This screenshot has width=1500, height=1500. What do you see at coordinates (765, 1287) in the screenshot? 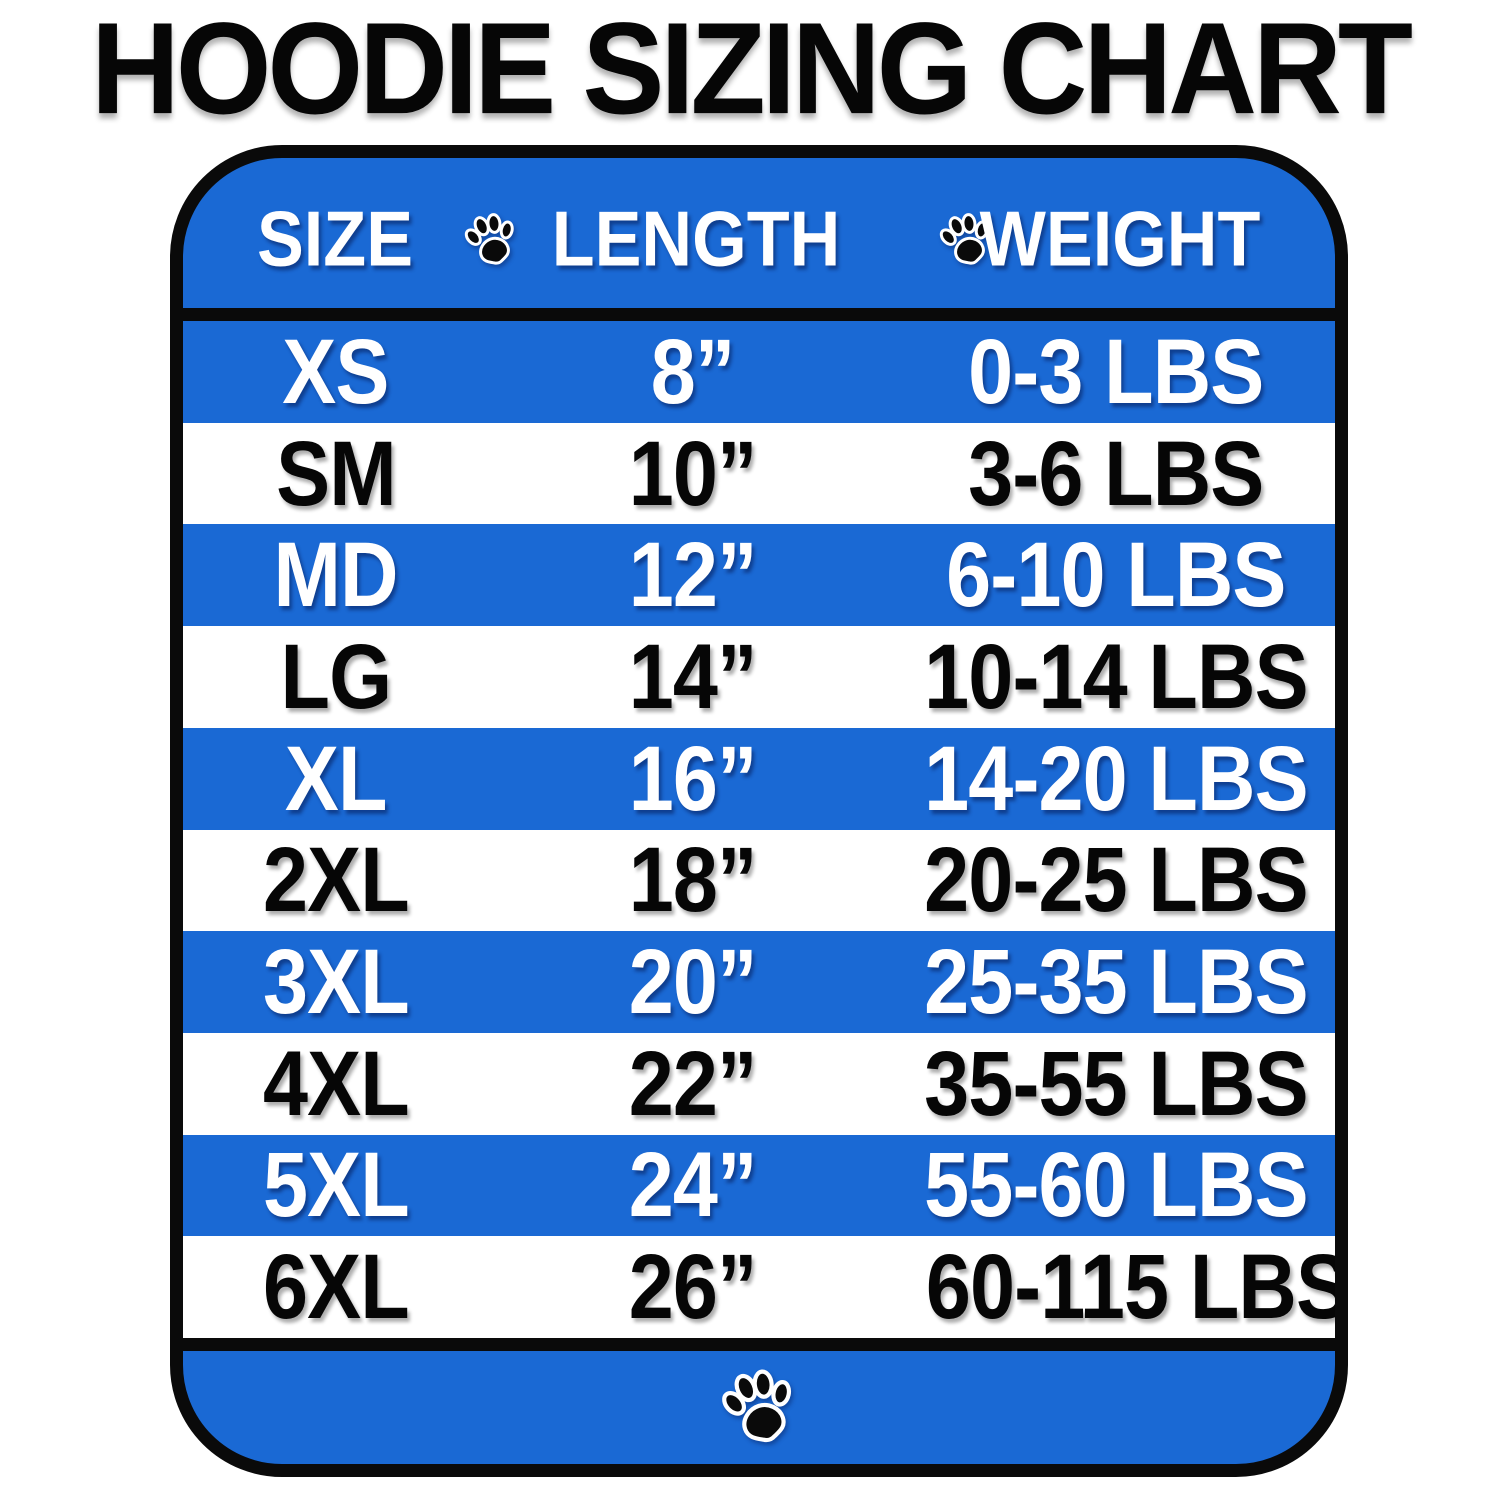
I see `table-row-6xl: 6XL 26” 60-115 LBS` at bounding box center [765, 1287].